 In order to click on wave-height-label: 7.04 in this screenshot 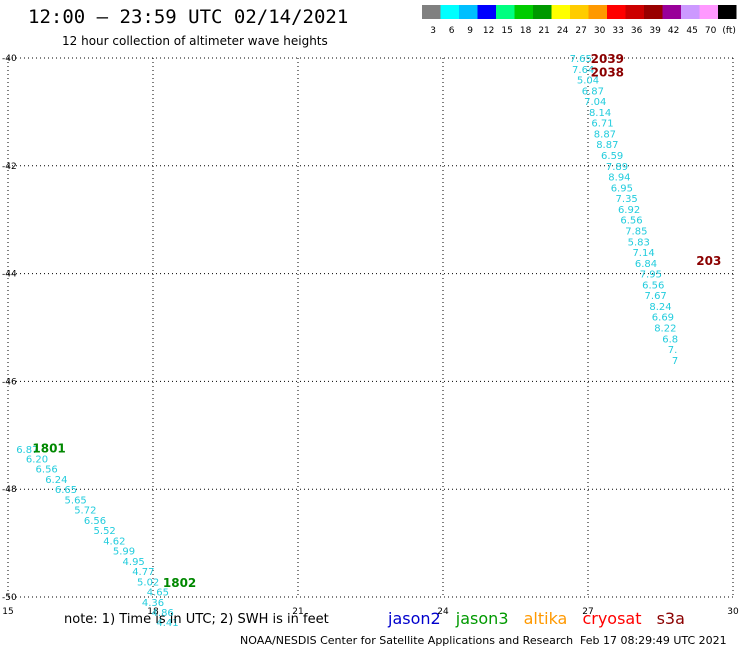, I will do `click(595, 102)`.